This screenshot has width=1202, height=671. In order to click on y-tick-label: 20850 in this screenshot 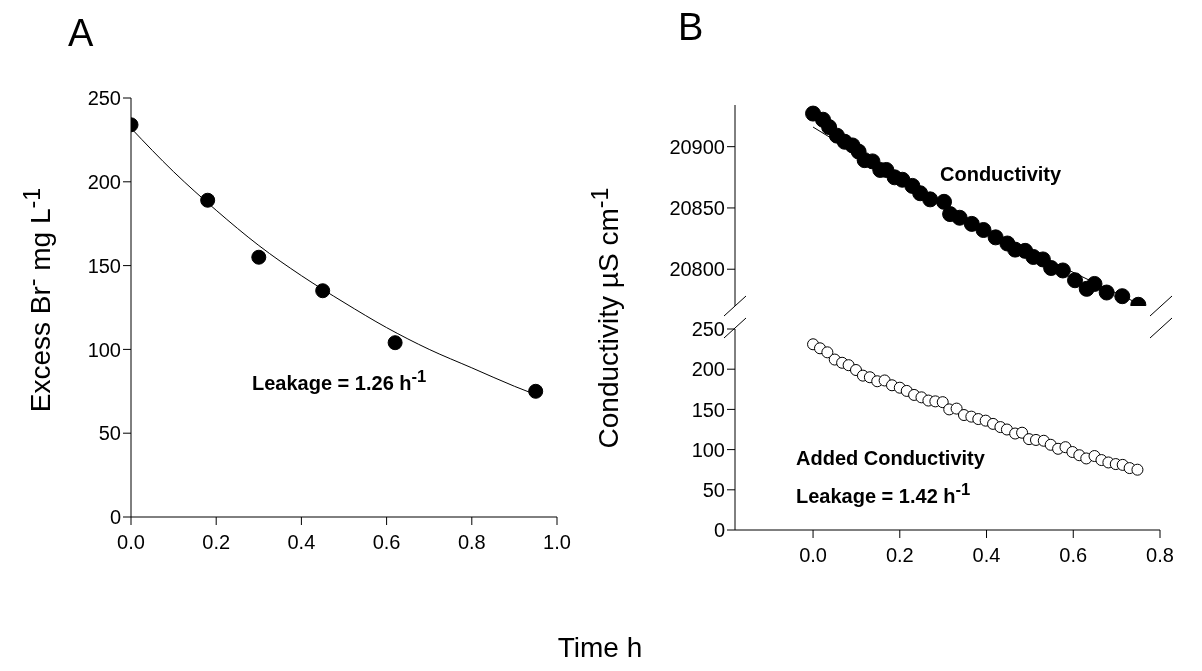, I will do `click(697, 208)`.